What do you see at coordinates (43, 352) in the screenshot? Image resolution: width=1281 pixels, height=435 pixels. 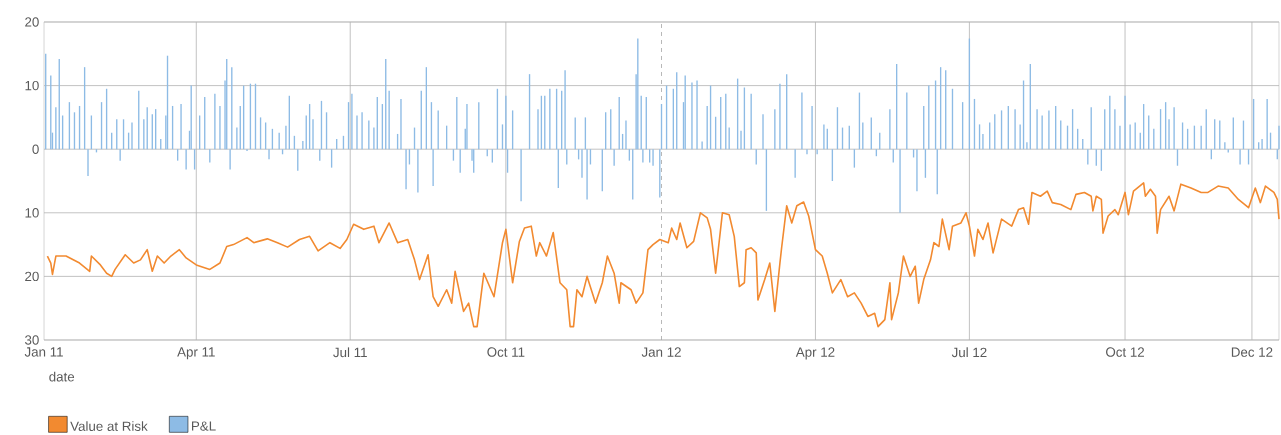 I see `x-tick-label: Jan 11` at bounding box center [43, 352].